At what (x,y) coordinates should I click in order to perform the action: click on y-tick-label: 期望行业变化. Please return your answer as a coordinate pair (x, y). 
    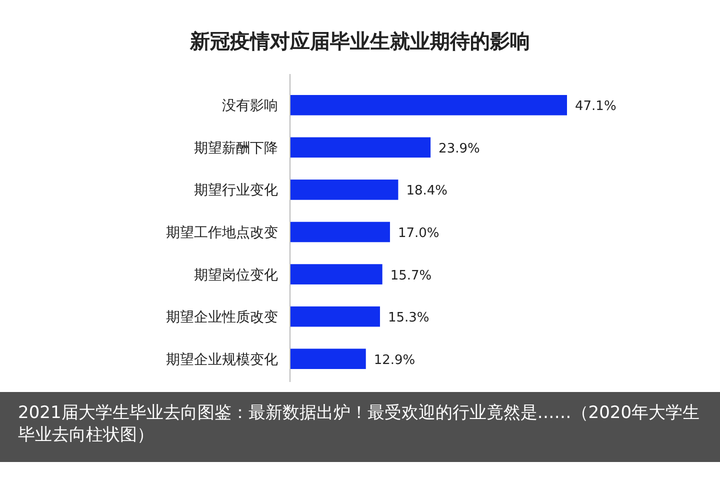
    Looking at the image, I should click on (236, 190).